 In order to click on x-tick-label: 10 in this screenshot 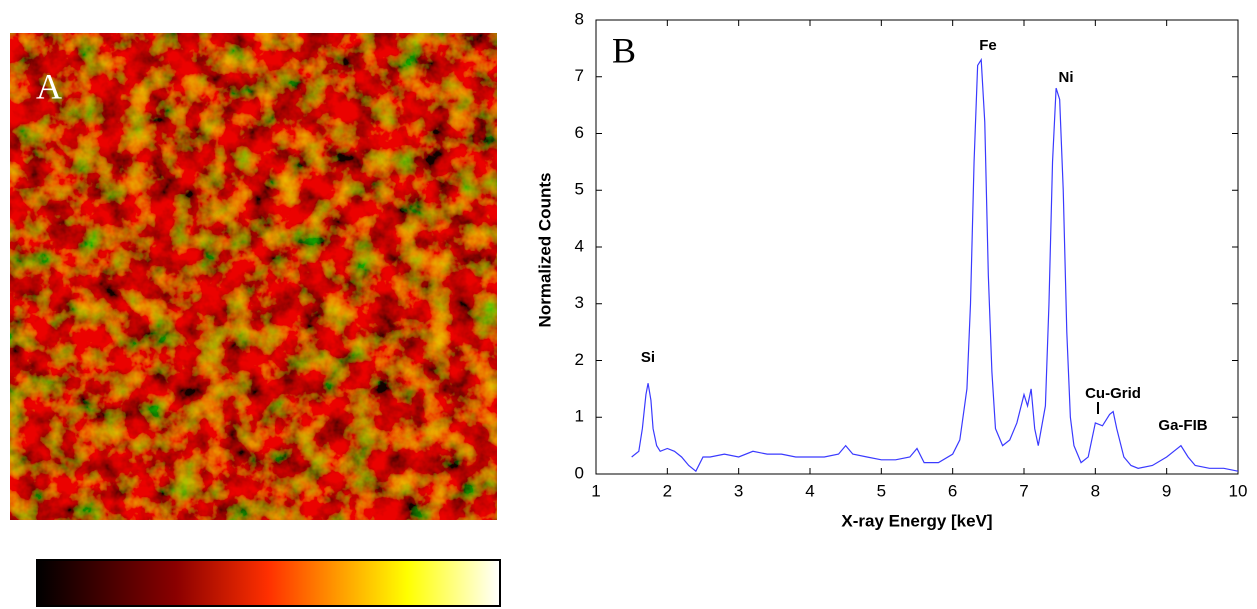, I will do `click(1238, 490)`.